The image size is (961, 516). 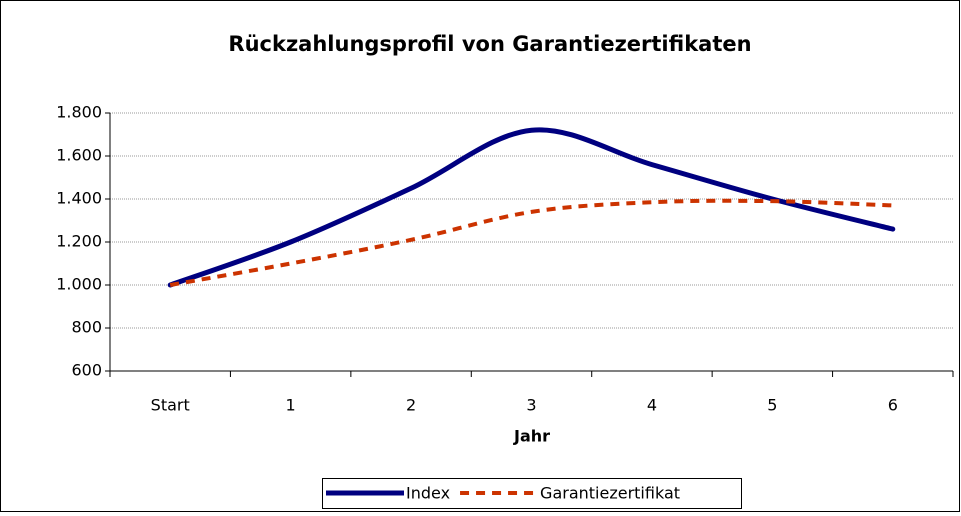 What do you see at coordinates (531, 436) in the screenshot?
I see `x-axis-label: Jahr` at bounding box center [531, 436].